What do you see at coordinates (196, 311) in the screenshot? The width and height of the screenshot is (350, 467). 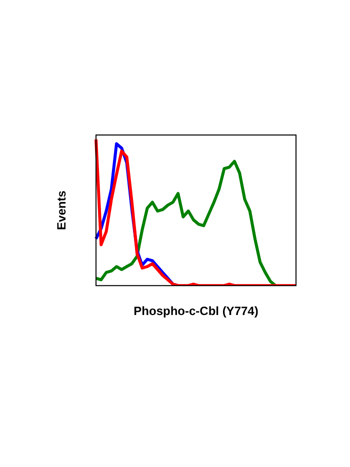 I see `x-axis-title: Phospho-c-Cbl (Y774)` at bounding box center [196, 311].